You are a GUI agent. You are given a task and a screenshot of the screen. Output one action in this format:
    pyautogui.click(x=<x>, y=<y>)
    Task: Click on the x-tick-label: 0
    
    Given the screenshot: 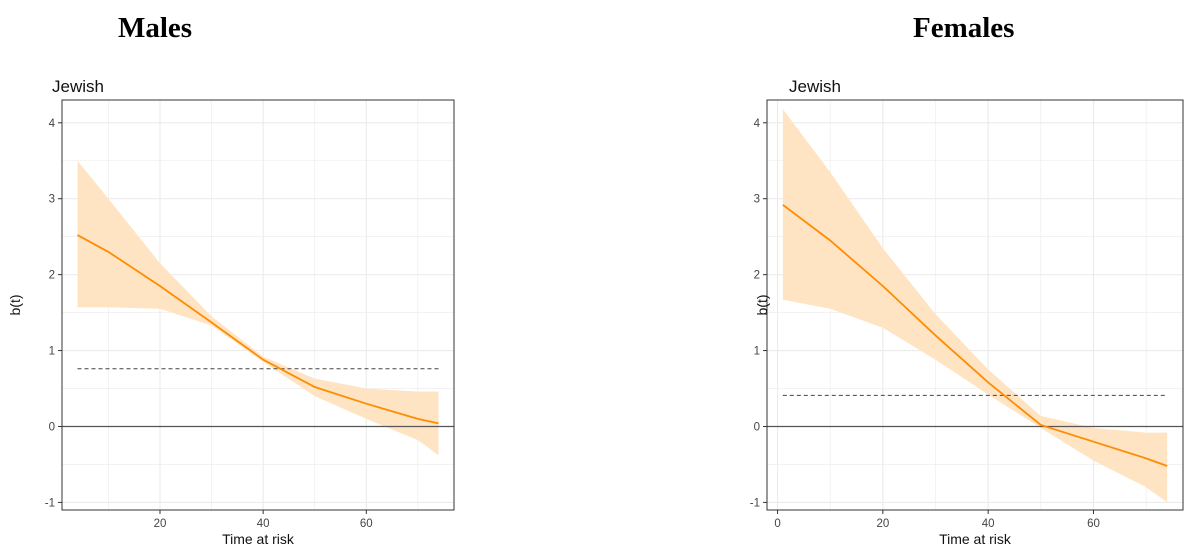 What is the action you would take?
    pyautogui.click(x=777, y=524)
    